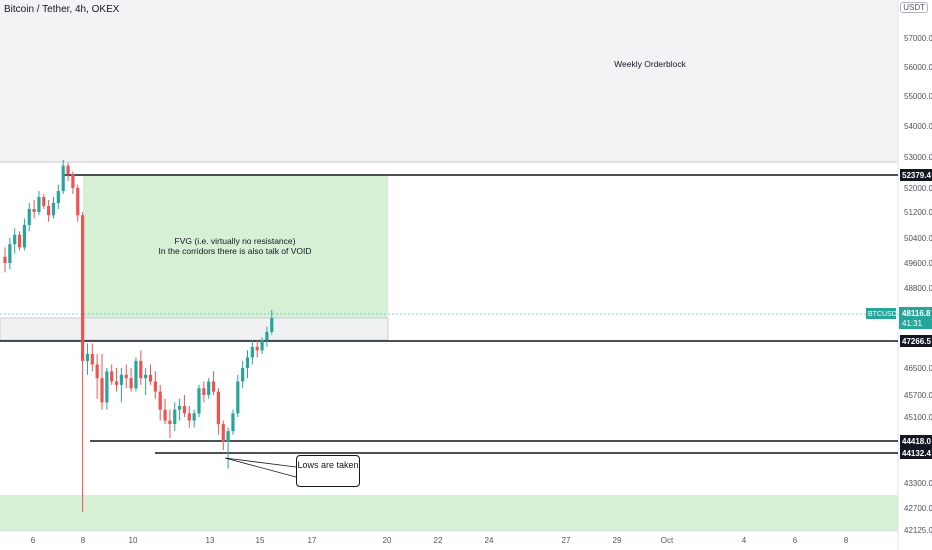 Image resolution: width=932 pixels, height=550 pixels. What do you see at coordinates (566, 540) in the screenshot?
I see `x-tick-label: 27` at bounding box center [566, 540].